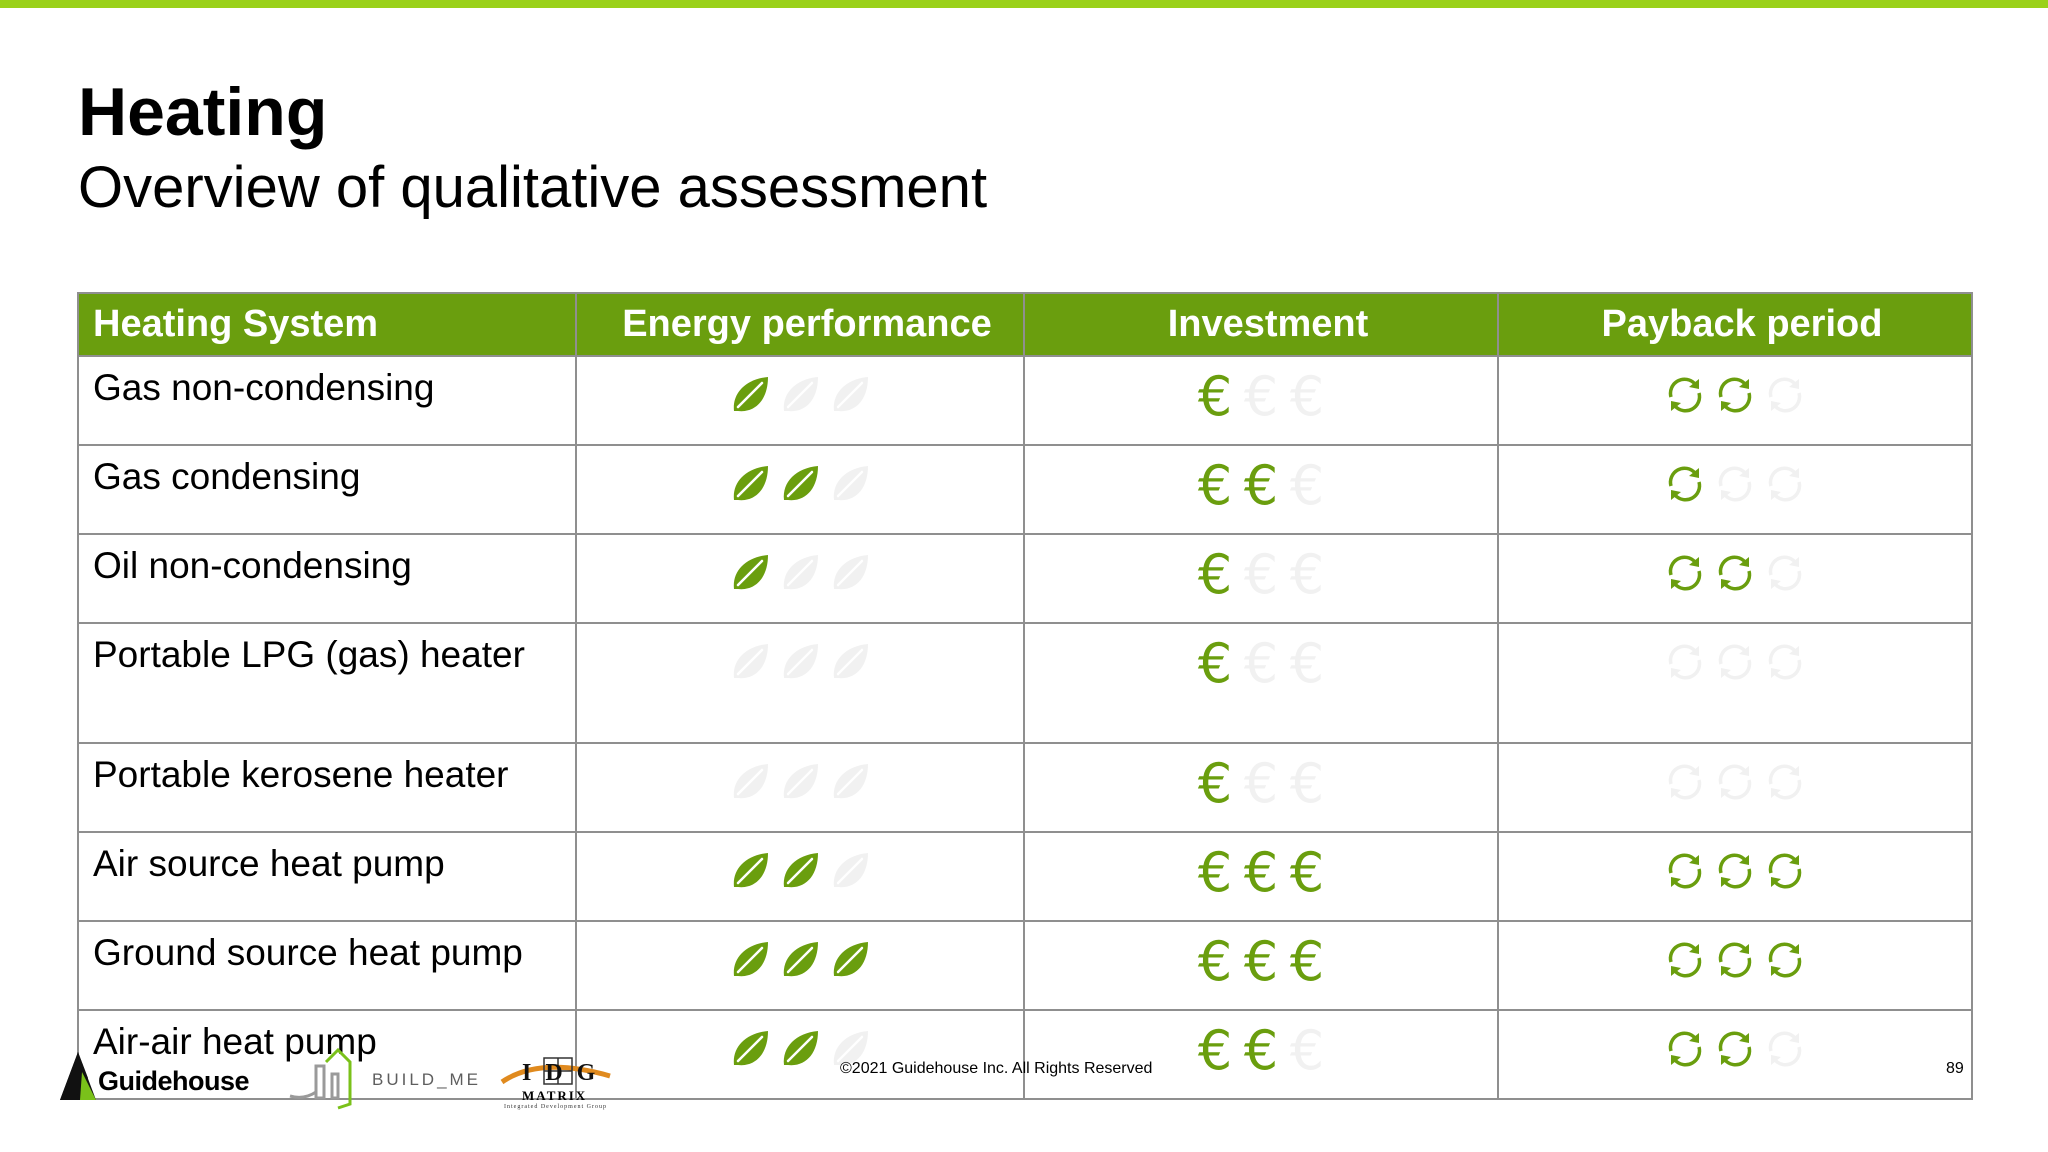  What do you see at coordinates (78, 1076) in the screenshot?
I see `guidehouse-mark-icon` at bounding box center [78, 1076].